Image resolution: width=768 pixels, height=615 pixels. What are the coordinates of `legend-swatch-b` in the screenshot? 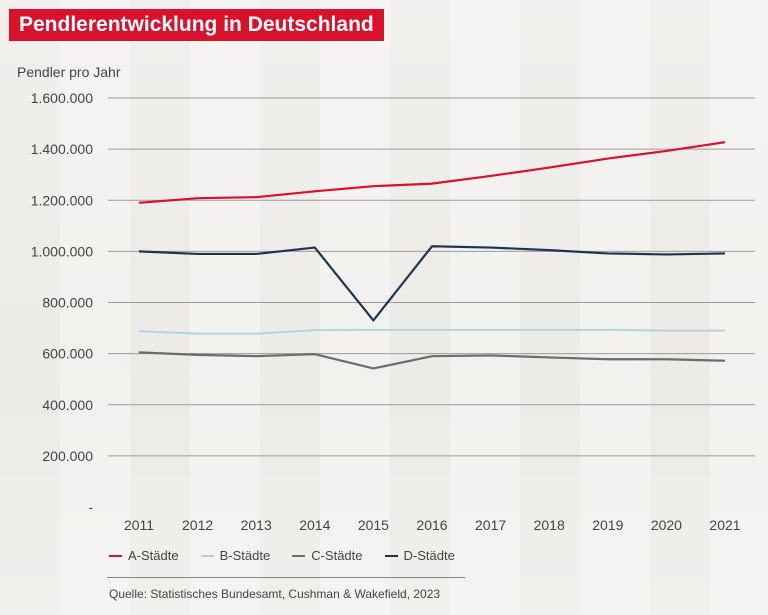 It's located at (207, 555).